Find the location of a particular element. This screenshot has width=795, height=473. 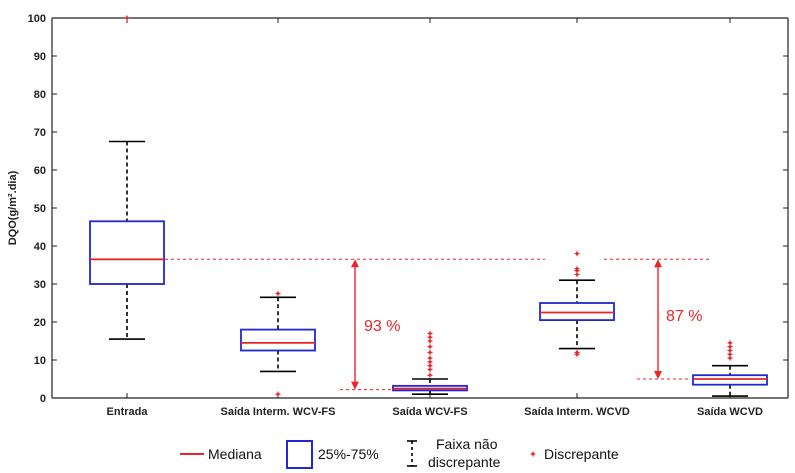

legend-range-label-line1: Faixa não is located at coordinates (467, 444).